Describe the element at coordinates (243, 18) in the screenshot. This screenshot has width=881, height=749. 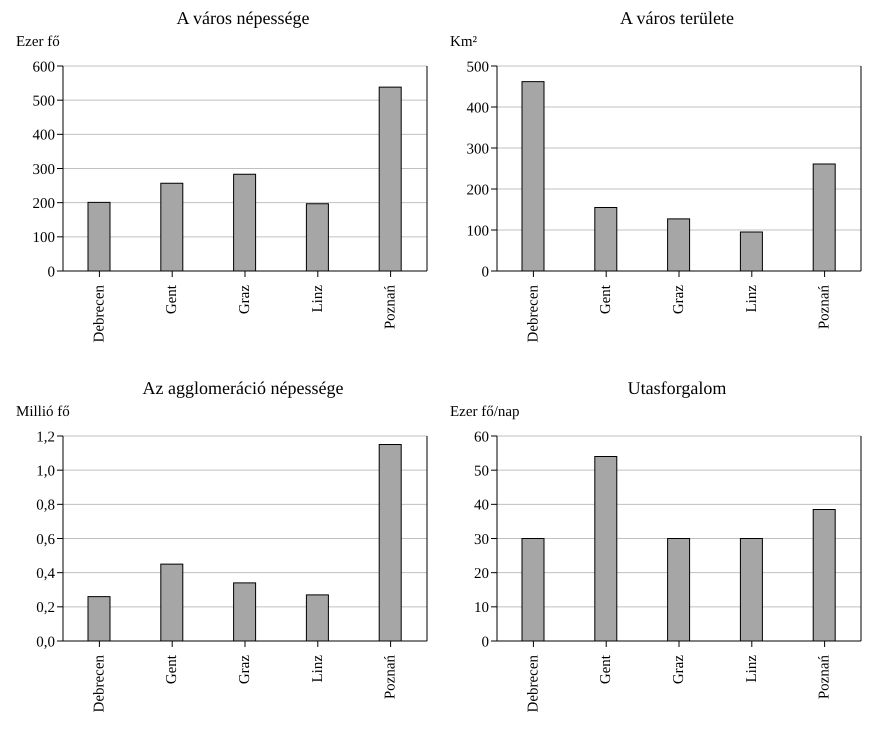
I see `chart-title: A város népessége` at that location.